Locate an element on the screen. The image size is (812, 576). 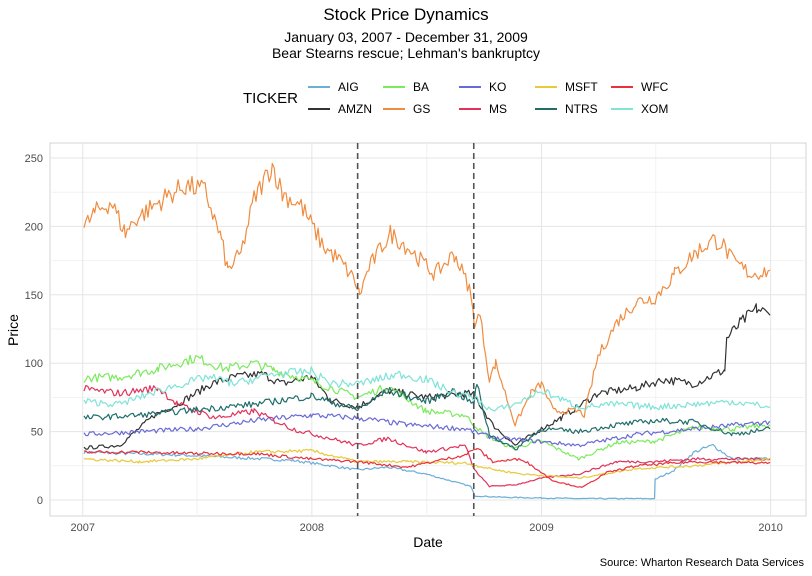
legend-label: GS is located at coordinates (422, 109).